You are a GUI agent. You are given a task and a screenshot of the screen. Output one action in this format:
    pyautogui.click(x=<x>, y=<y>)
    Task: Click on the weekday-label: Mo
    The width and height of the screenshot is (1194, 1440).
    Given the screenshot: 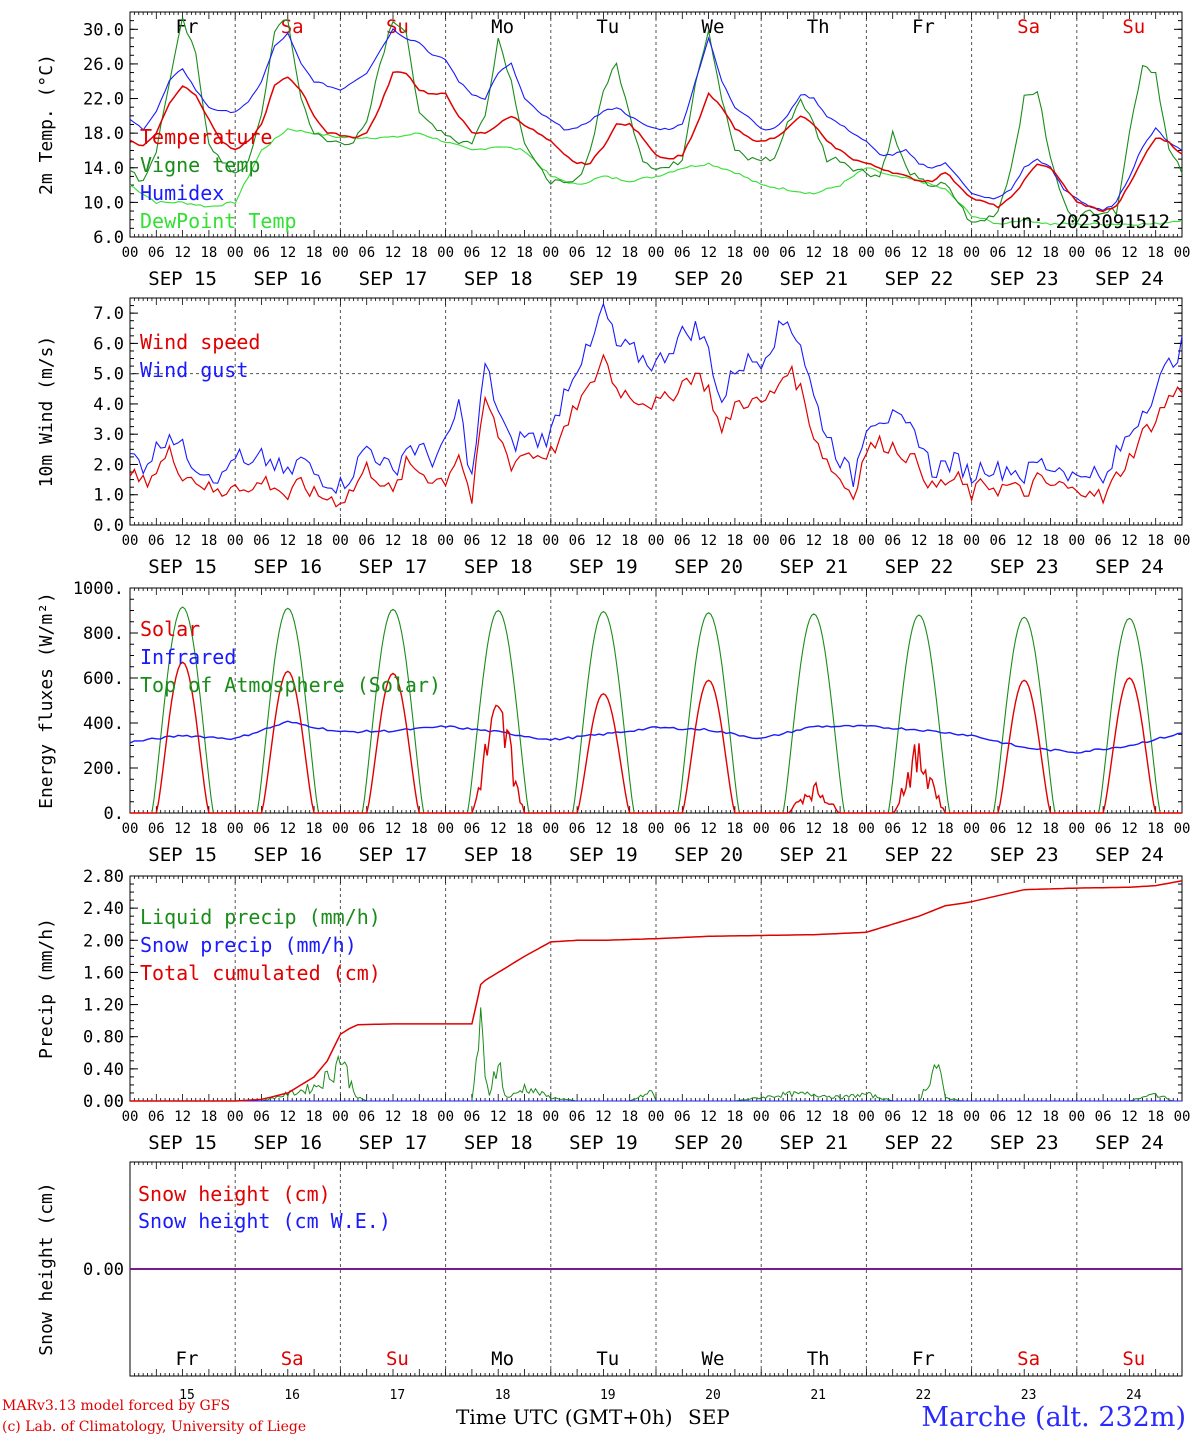 What is the action you would take?
    pyautogui.click(x=502, y=27)
    